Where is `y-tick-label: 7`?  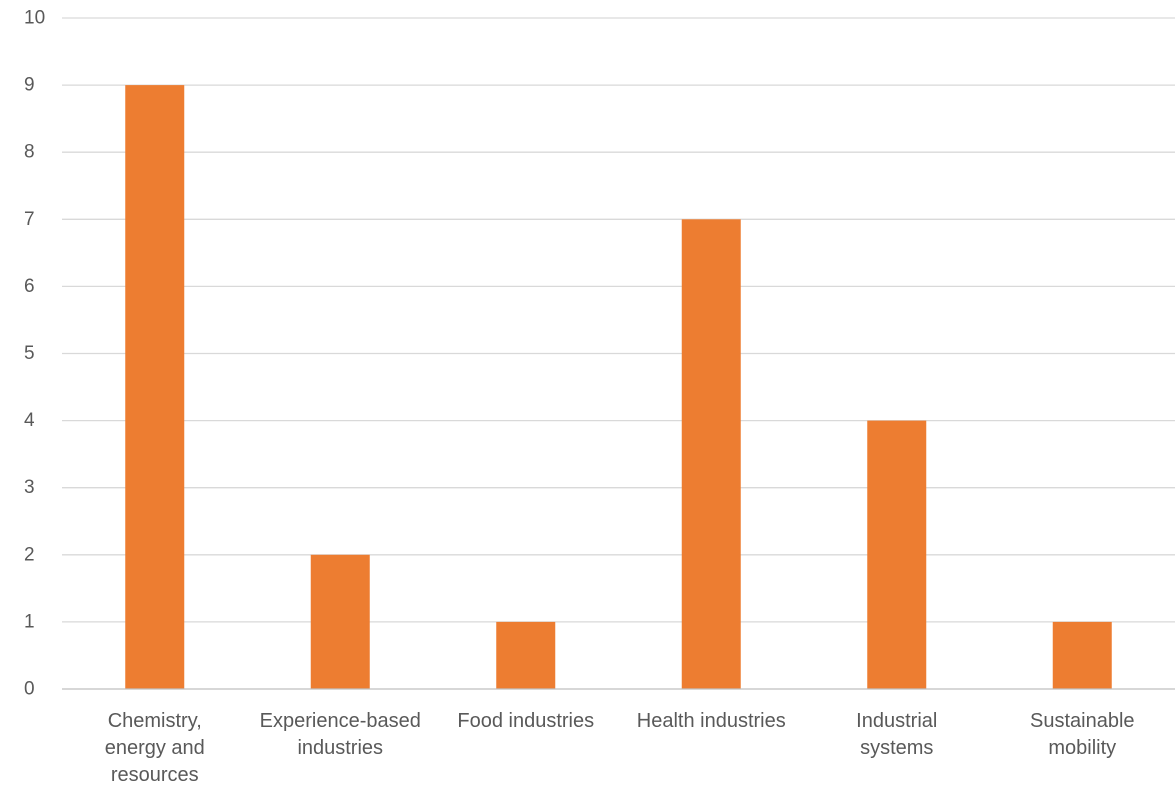
y-tick-label: 7 is located at coordinates (29, 219).